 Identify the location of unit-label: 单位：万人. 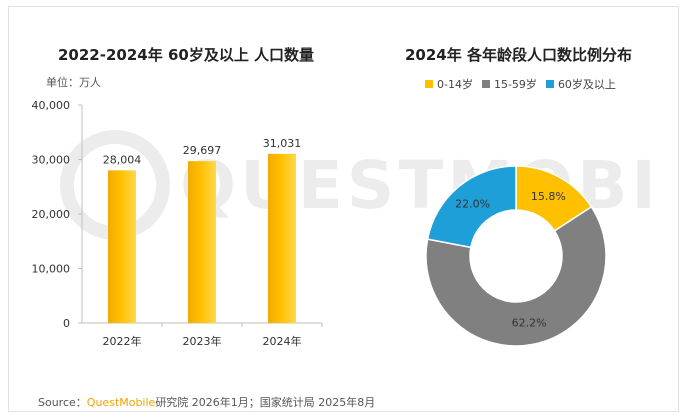
(73, 82).